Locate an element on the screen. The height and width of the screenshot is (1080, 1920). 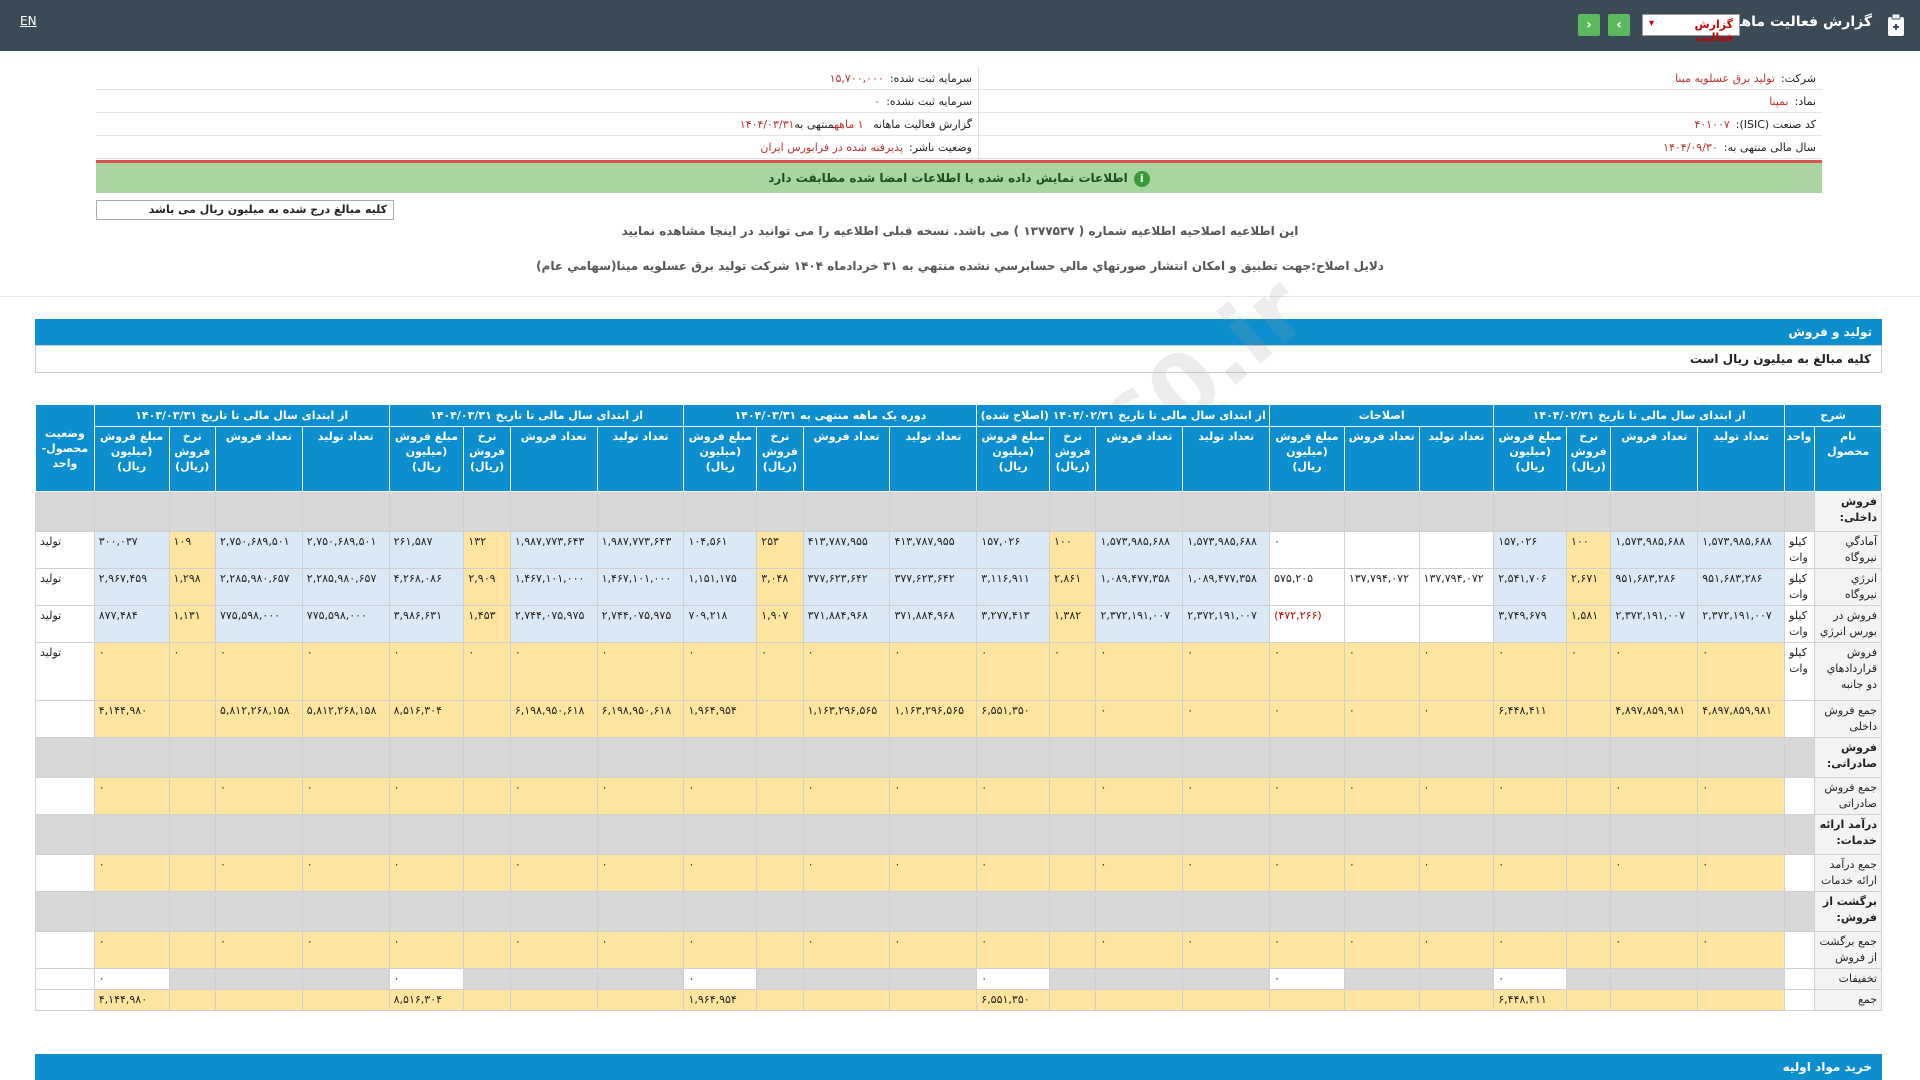
next-button: › is located at coordinates (1619, 25).